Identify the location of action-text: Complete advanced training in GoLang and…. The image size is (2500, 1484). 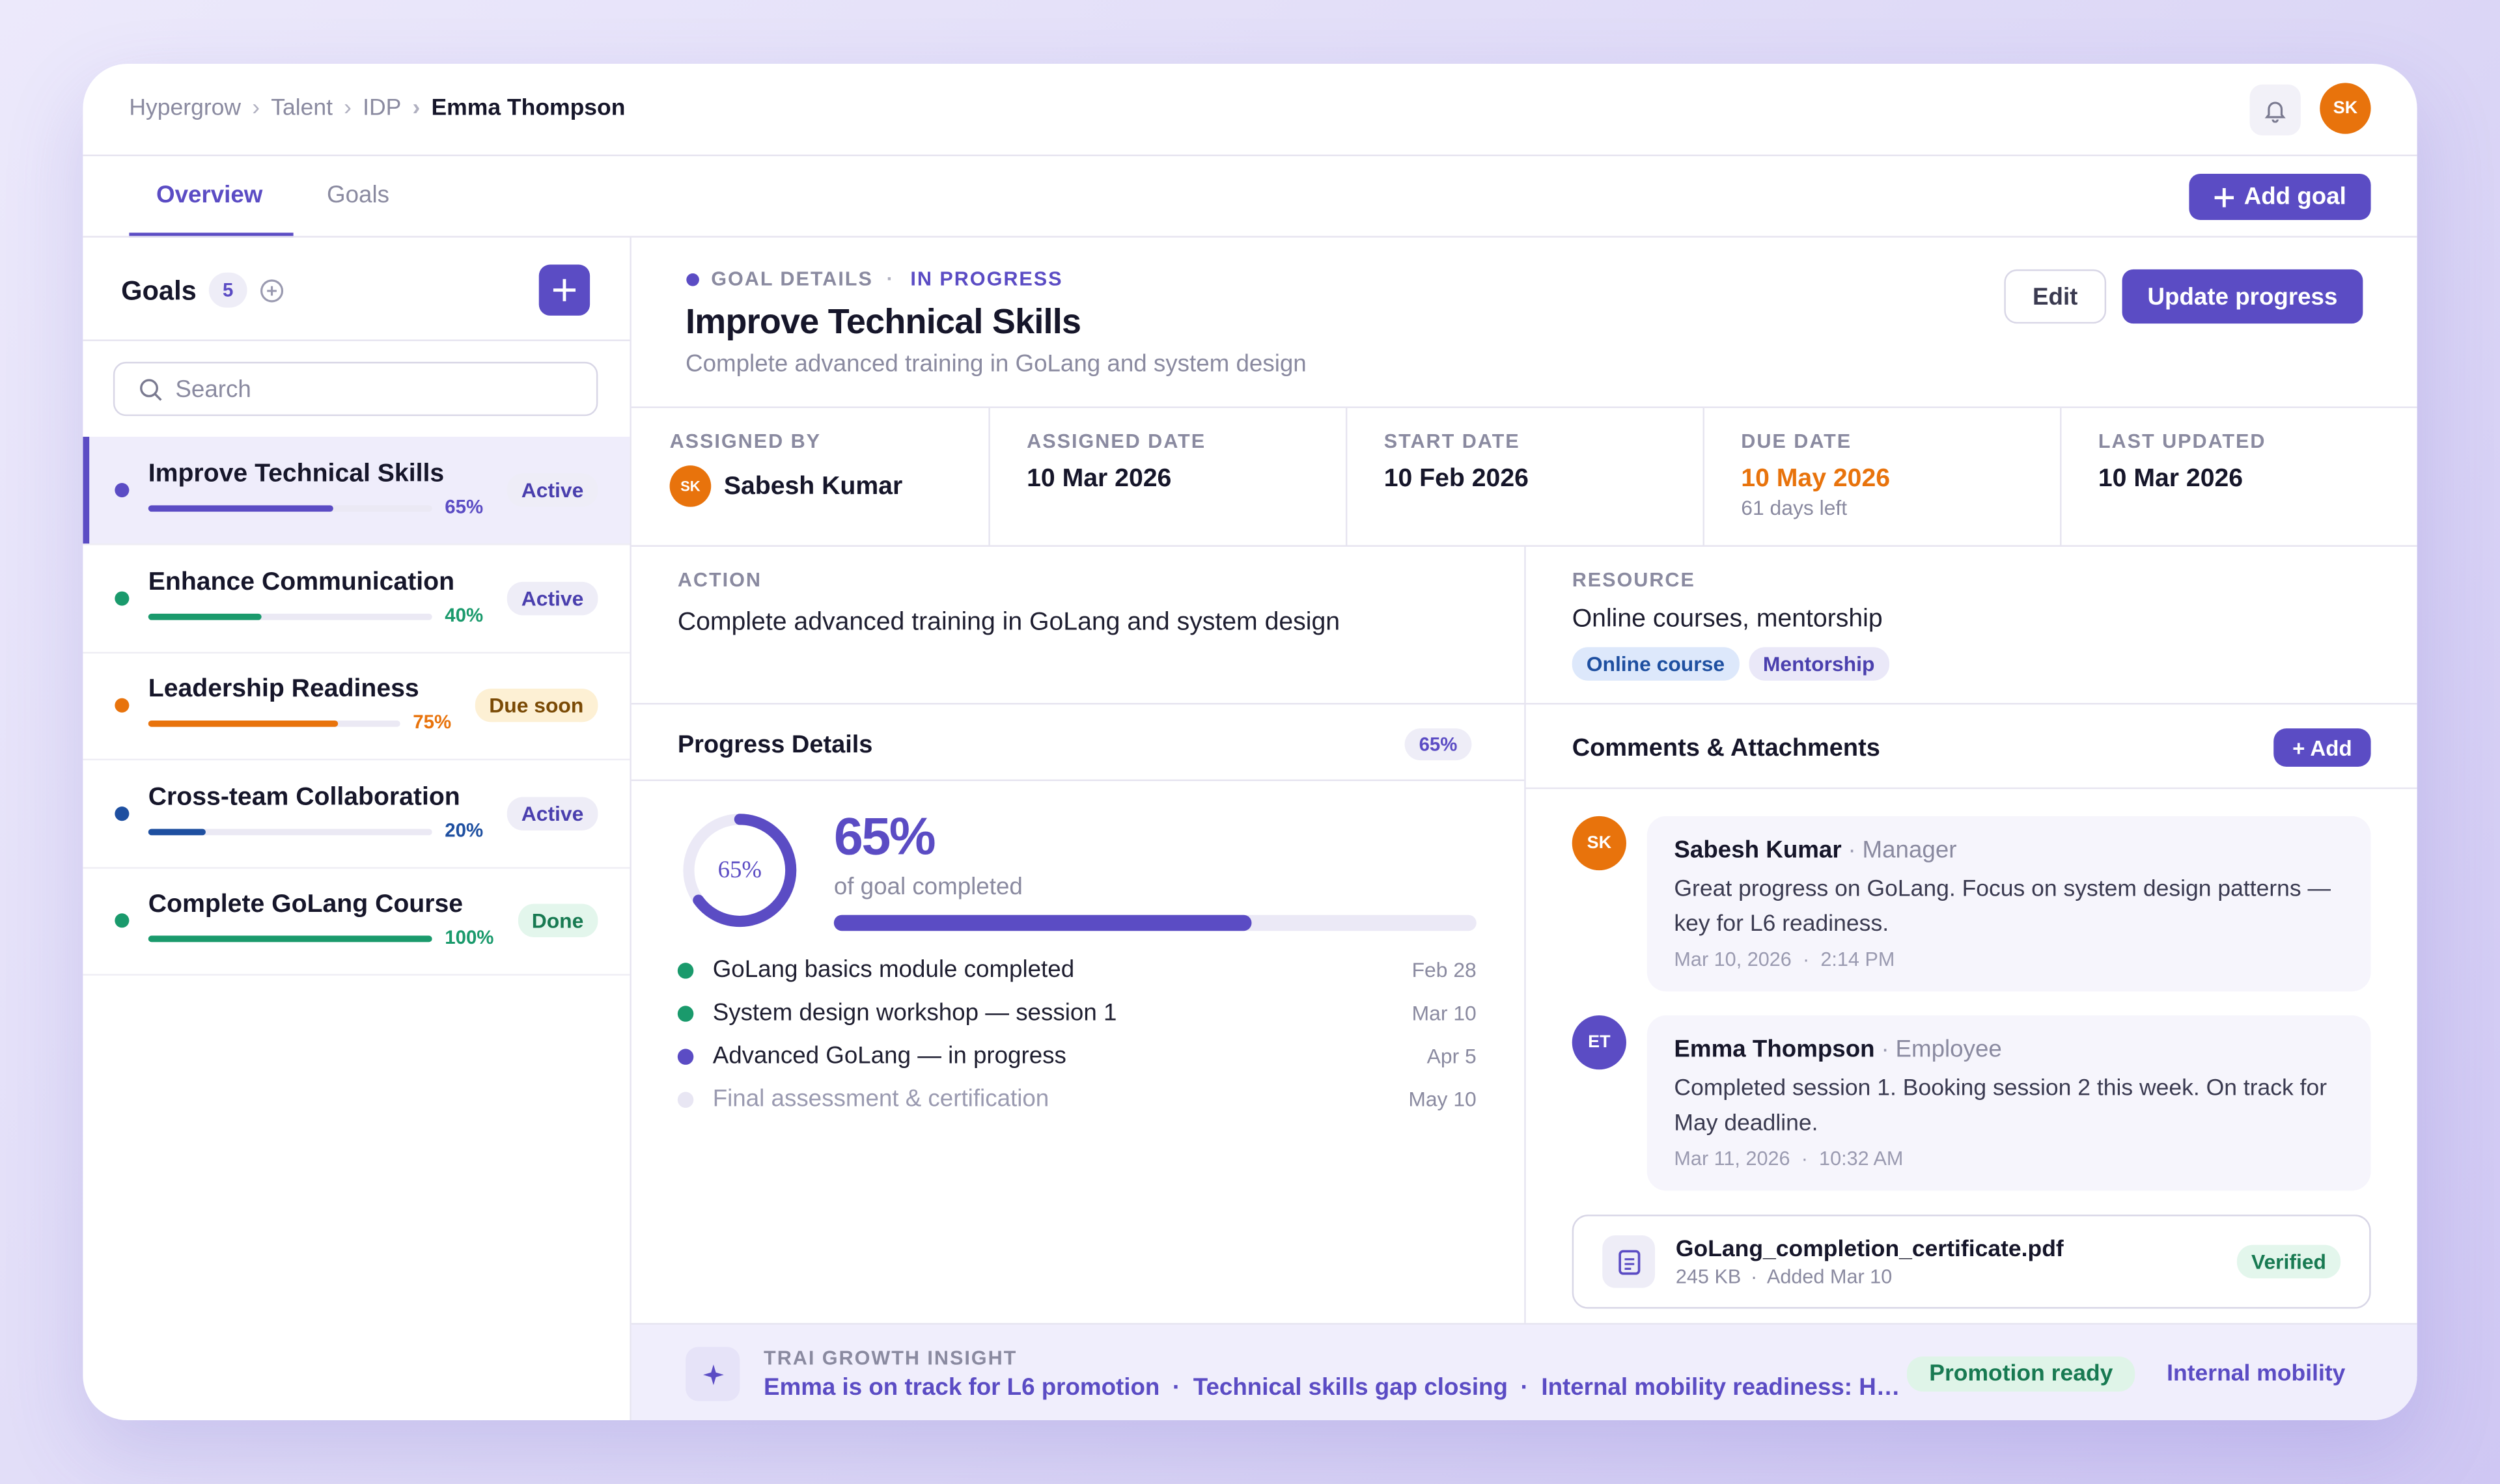
(1008, 623).